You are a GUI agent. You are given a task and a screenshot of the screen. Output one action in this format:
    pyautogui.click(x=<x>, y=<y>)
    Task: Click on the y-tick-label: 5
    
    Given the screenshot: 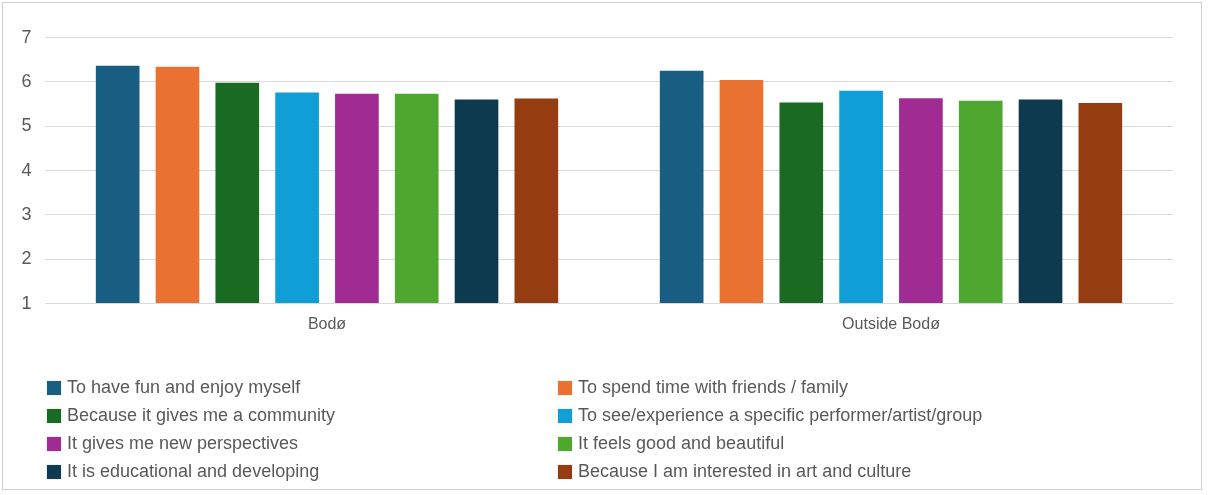 What is the action you would take?
    pyautogui.click(x=26, y=125)
    